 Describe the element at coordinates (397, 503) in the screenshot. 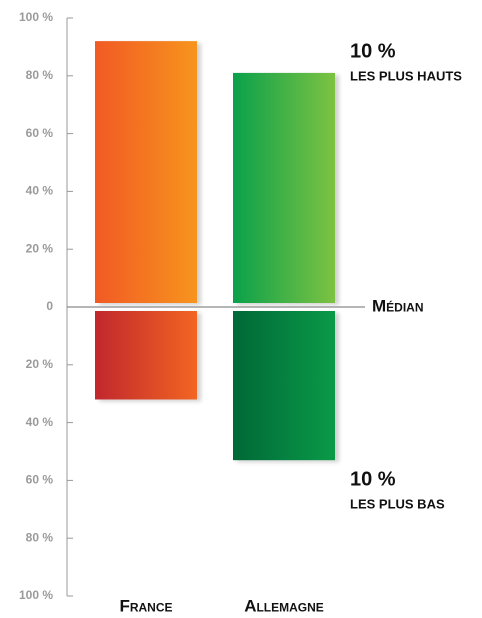

I see `annotation-label: LES PLUS BAS` at that location.